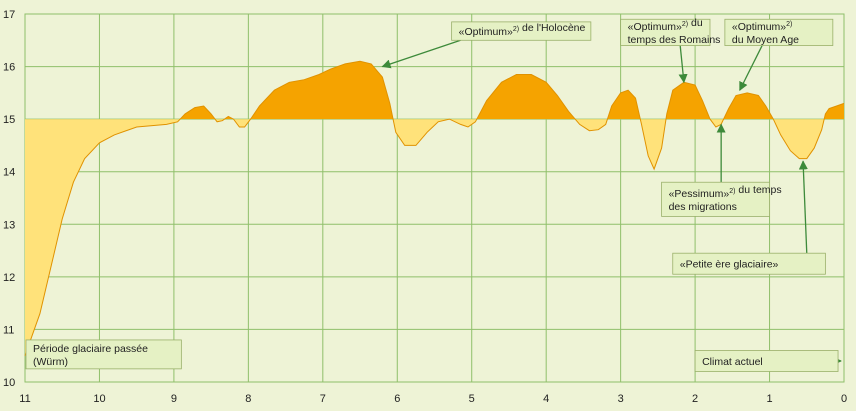 Image resolution: width=856 pixels, height=411 pixels. What do you see at coordinates (9, 120) in the screenshot?
I see `y-tick-label: 15` at bounding box center [9, 120].